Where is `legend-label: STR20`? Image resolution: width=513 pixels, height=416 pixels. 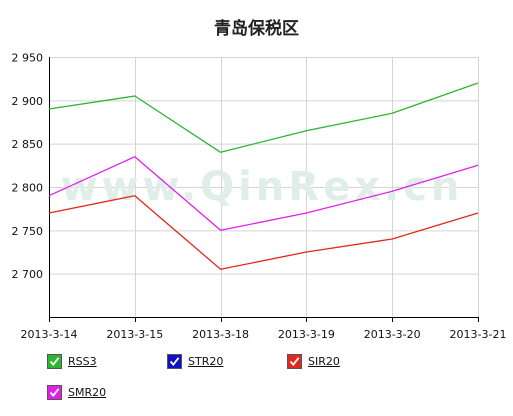 legend-label: STR20 is located at coordinates (206, 361).